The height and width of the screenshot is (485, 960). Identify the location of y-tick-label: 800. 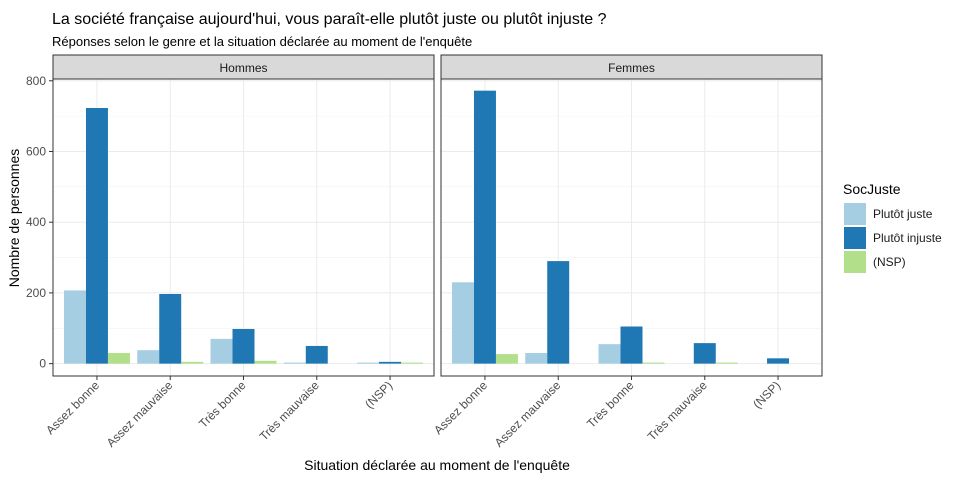
(36, 81).